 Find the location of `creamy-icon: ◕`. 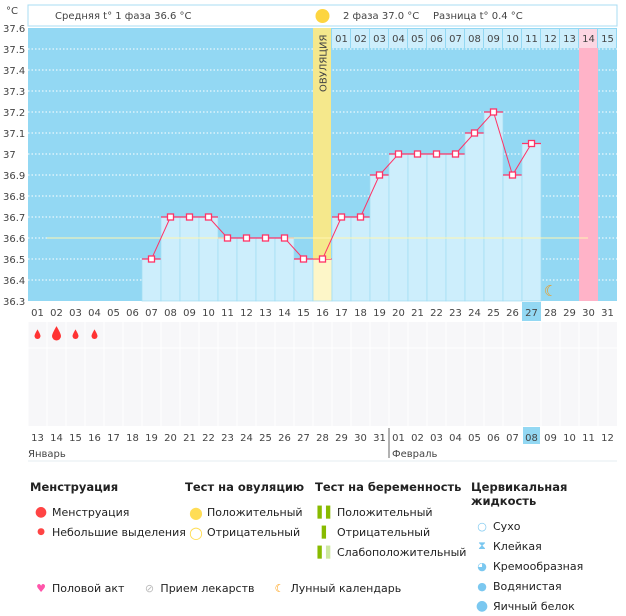

creamy-icon: ◕ is located at coordinates (482, 566).